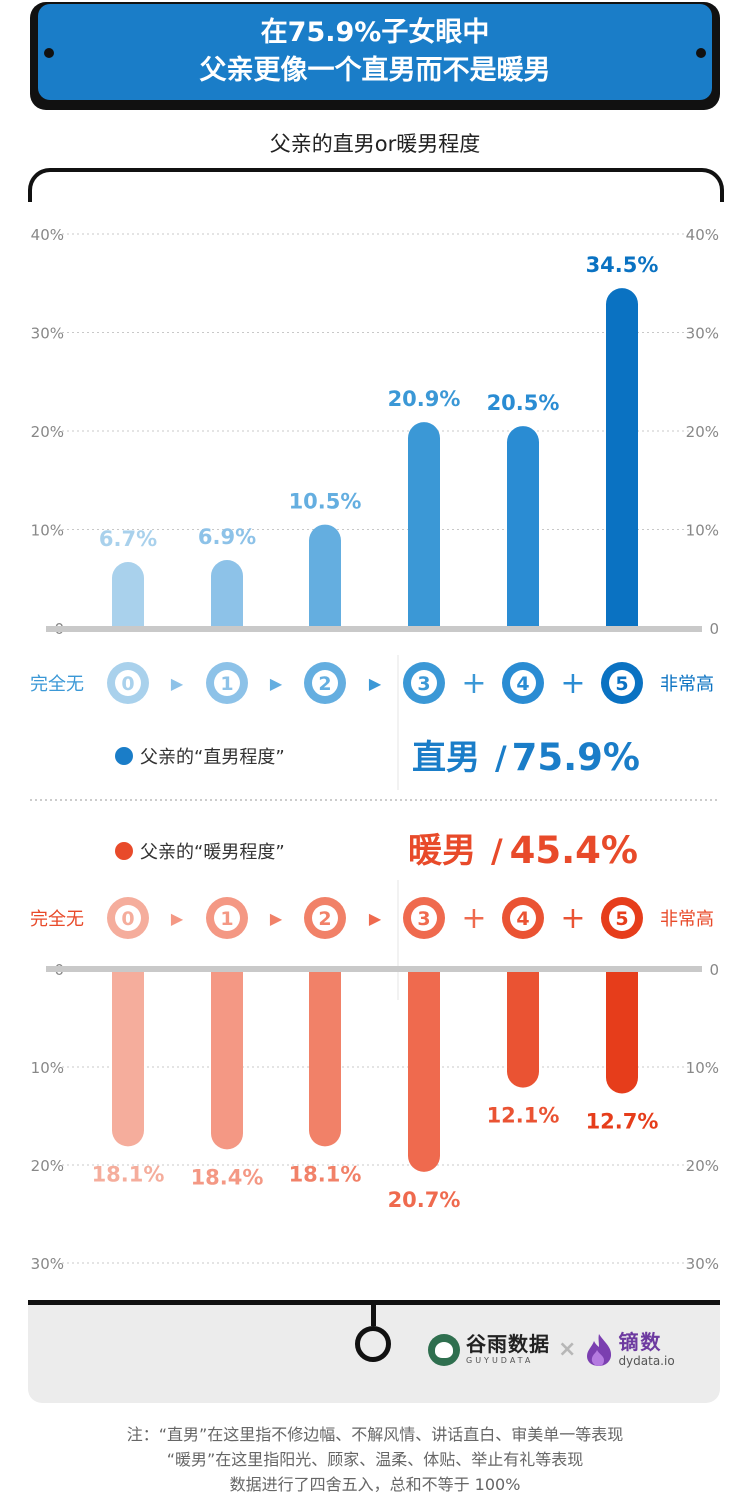  I want to click on data-label-zhinan: 20.5%, so click(523, 403).